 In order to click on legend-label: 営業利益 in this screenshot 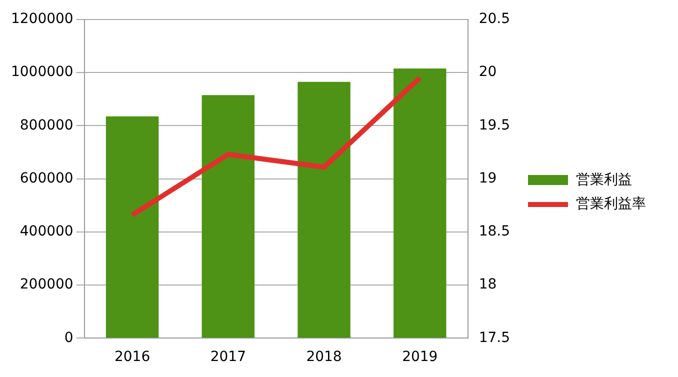, I will do `click(604, 180)`.